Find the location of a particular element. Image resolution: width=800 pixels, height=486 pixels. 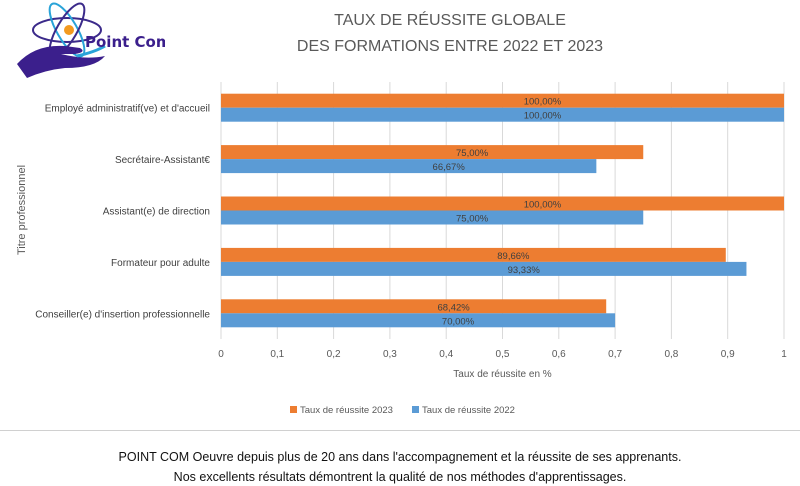

data-label: 70,00% is located at coordinates (458, 321).